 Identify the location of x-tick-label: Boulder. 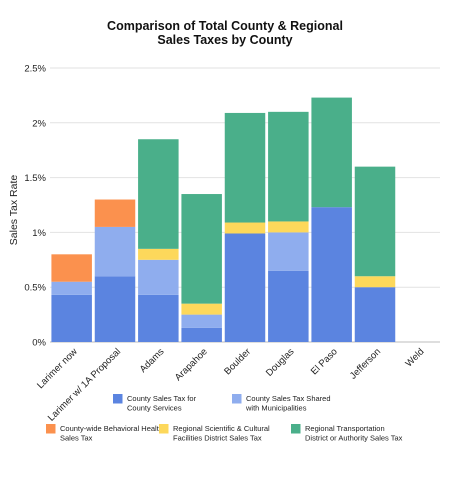
(237, 361).